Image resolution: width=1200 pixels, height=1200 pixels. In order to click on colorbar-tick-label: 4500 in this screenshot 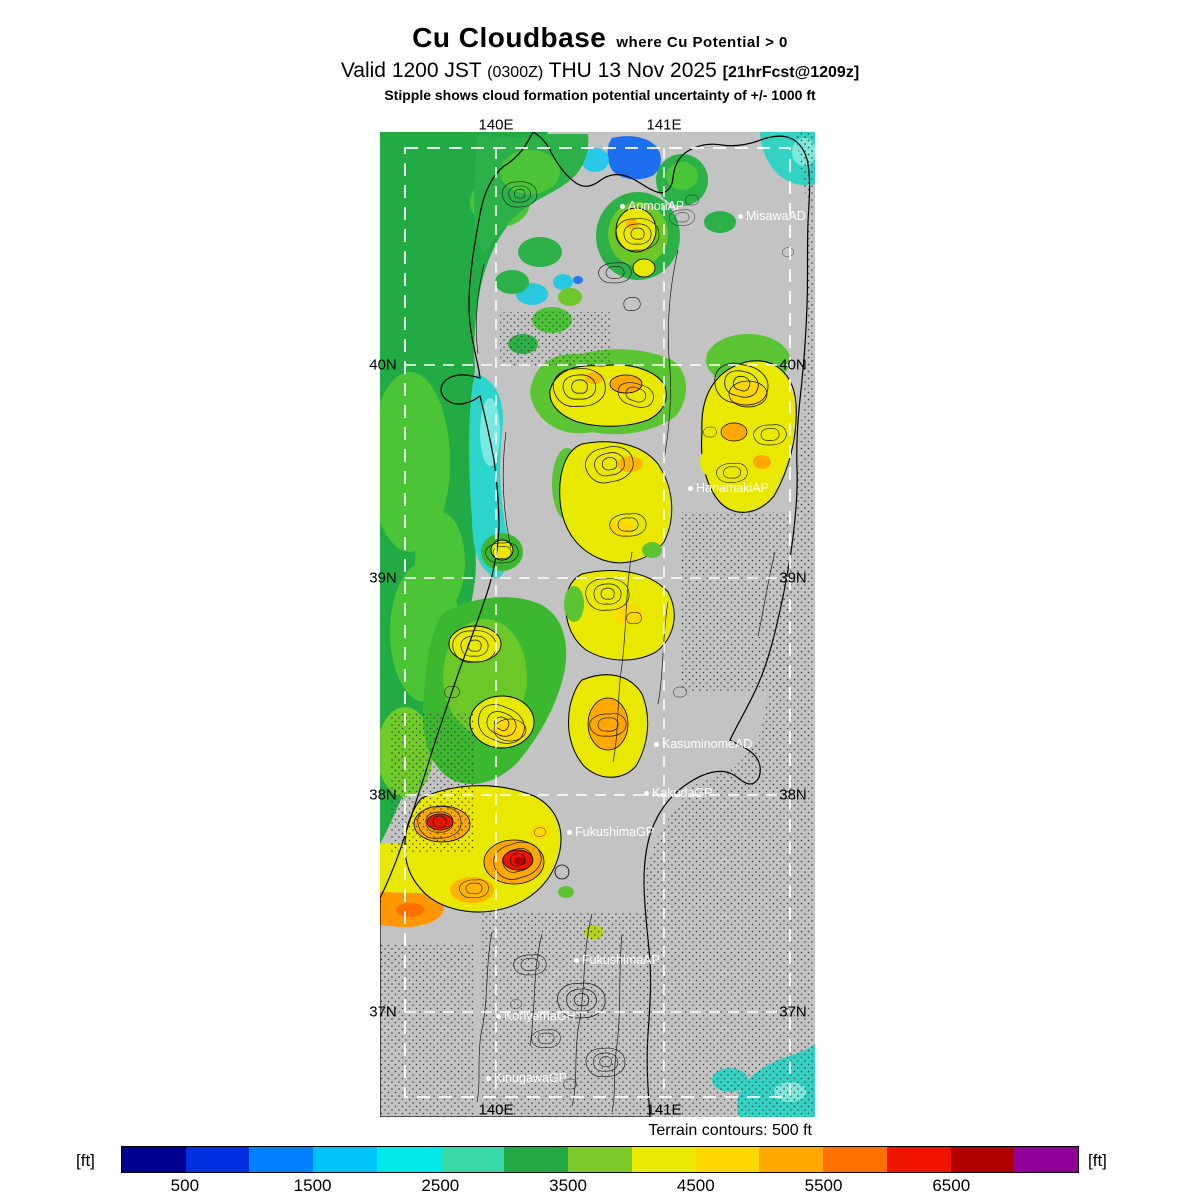, I will do `click(695, 1185)`.